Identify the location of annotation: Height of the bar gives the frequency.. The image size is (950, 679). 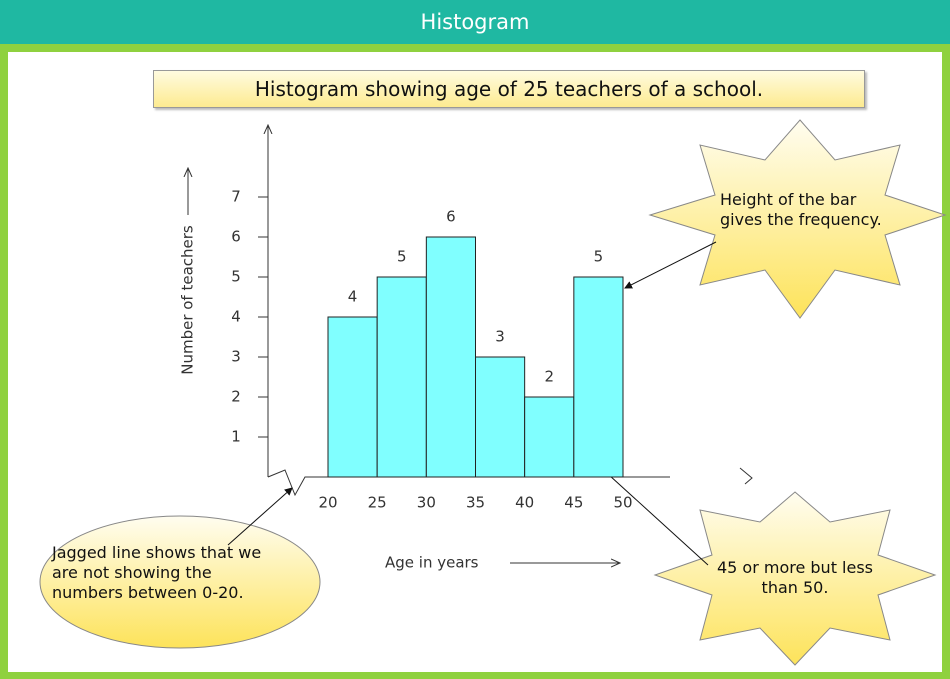
(801, 209).